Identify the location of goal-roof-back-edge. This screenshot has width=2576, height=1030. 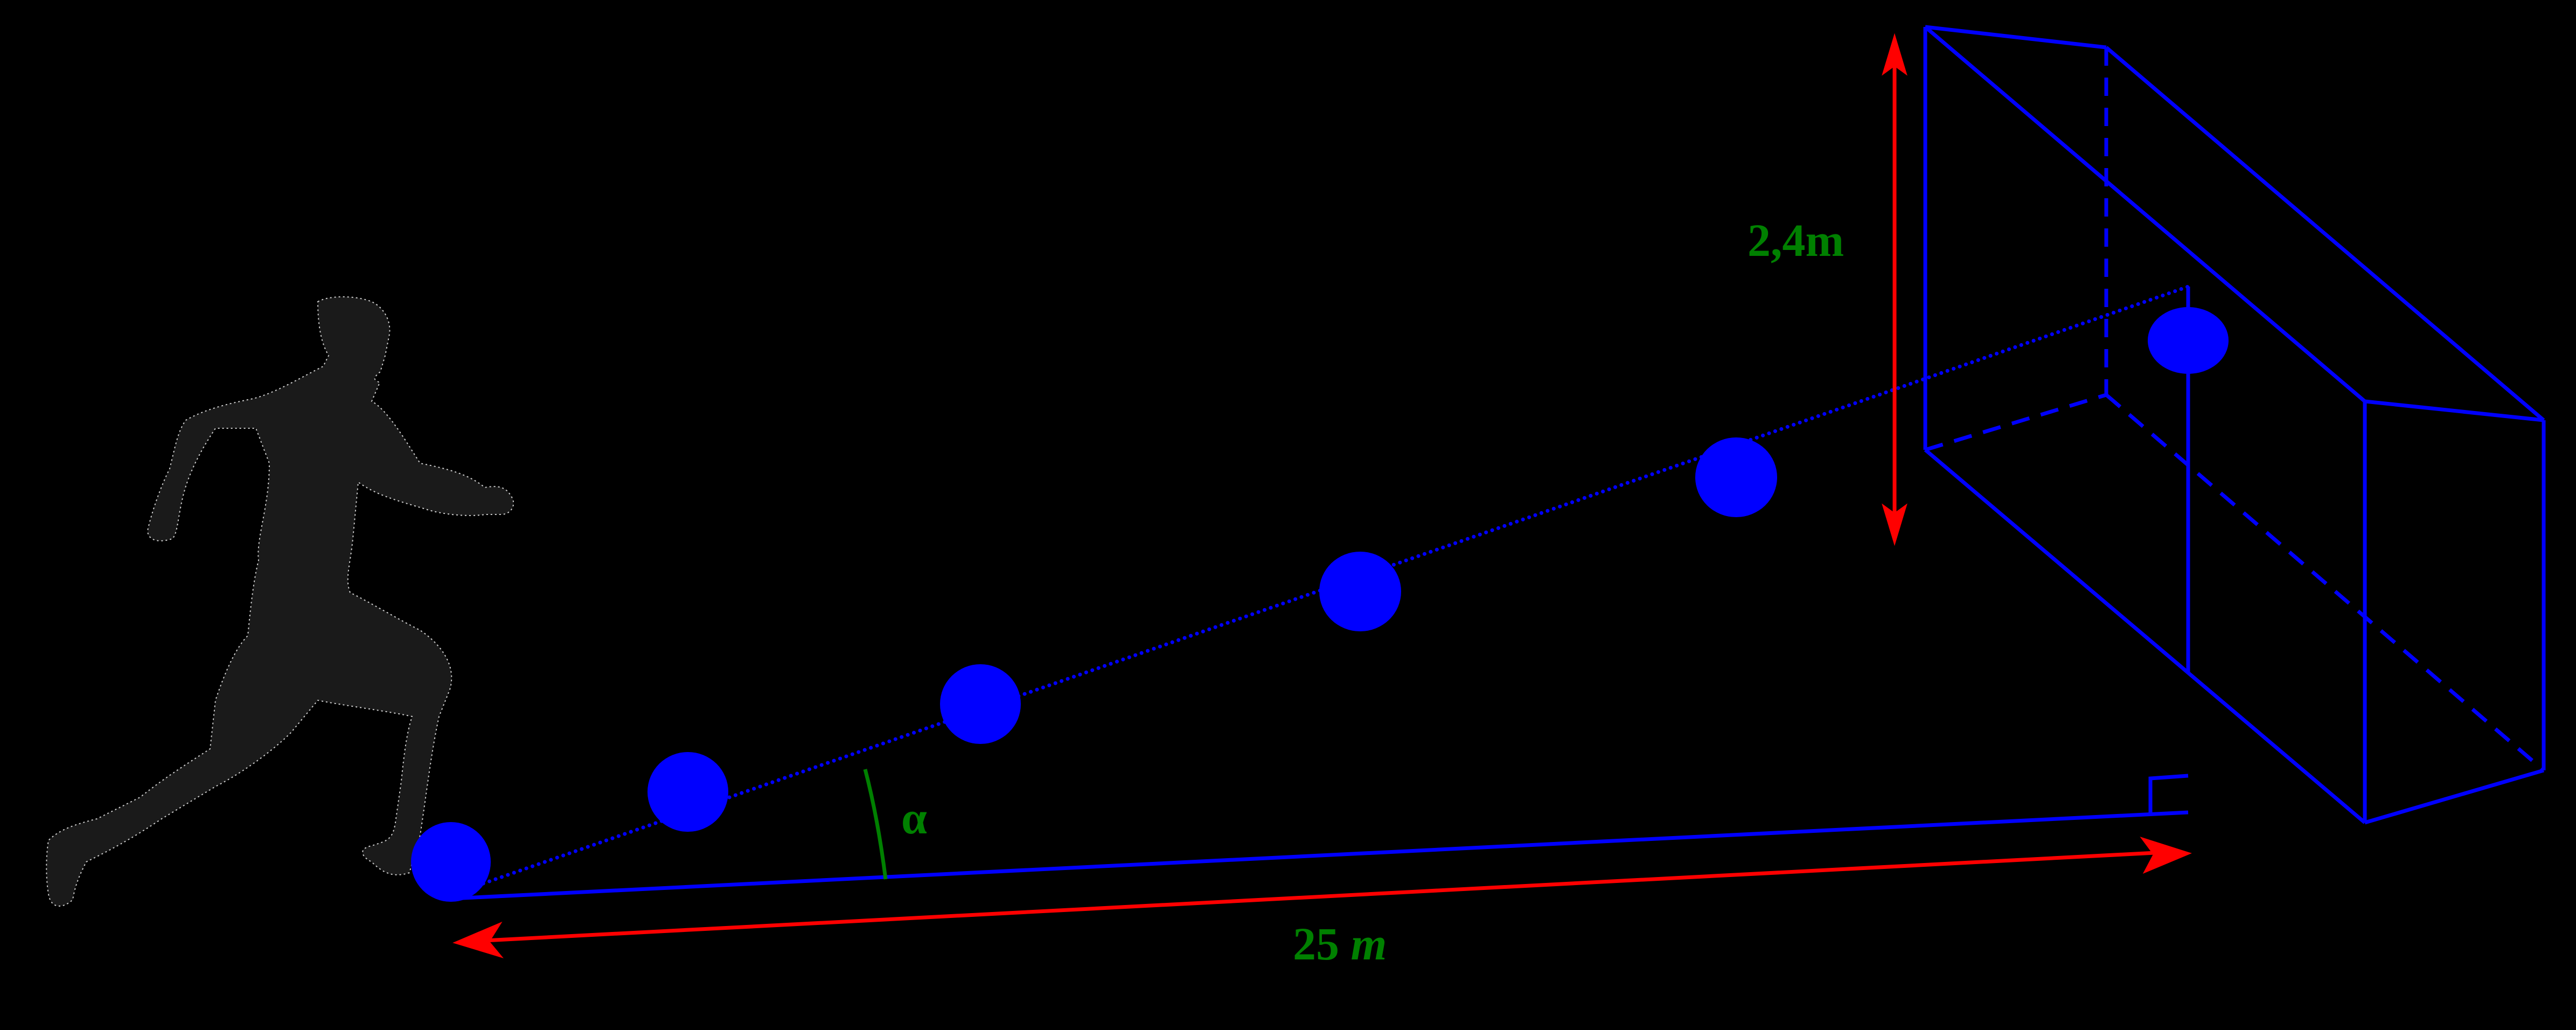
(2325, 234).